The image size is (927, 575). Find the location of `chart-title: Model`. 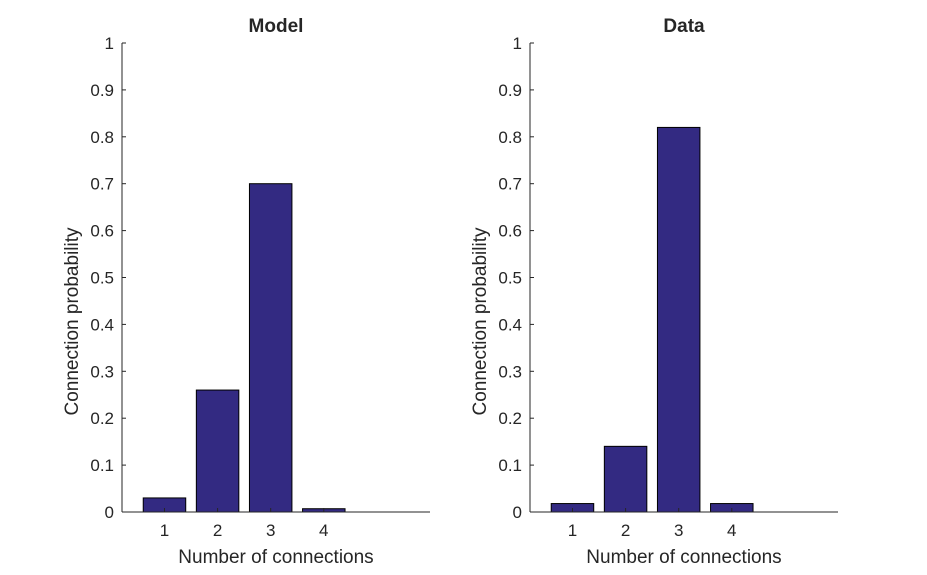

chart-title: Model is located at coordinates (276, 26).